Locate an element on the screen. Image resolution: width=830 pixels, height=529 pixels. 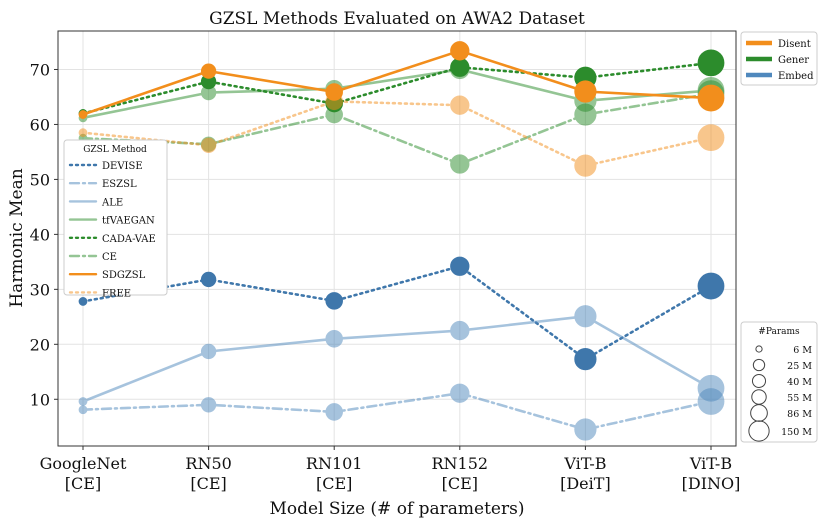
x-tick-sublabel: [DINO] is located at coordinates (711, 483).